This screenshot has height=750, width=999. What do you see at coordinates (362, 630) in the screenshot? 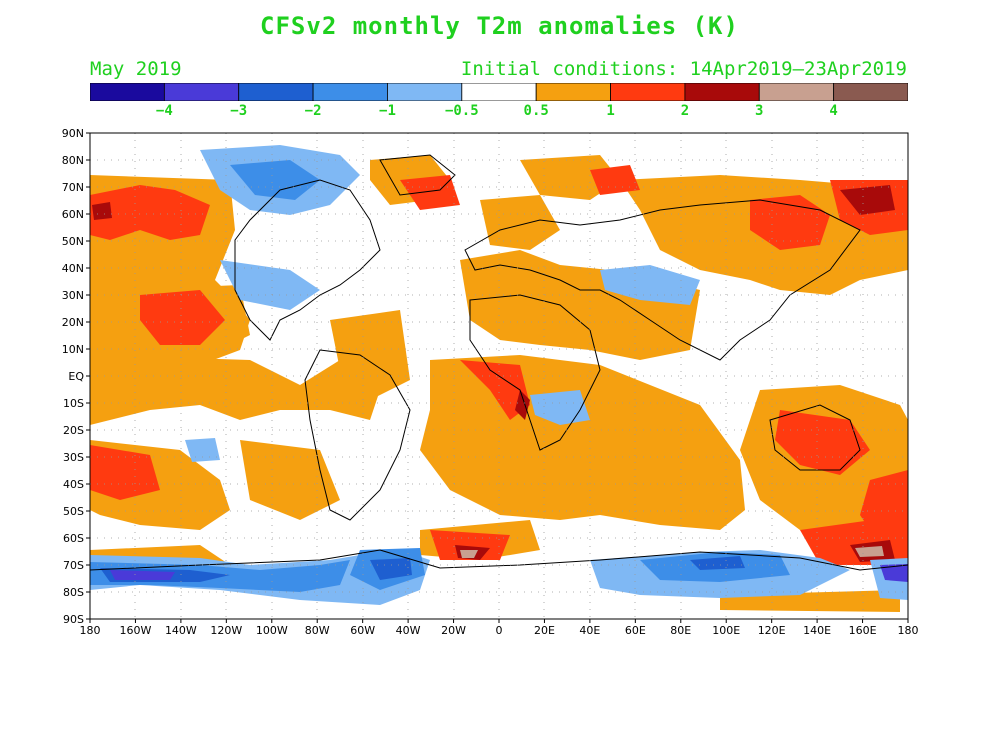
I see `longitude-label: 60W` at bounding box center [362, 630].